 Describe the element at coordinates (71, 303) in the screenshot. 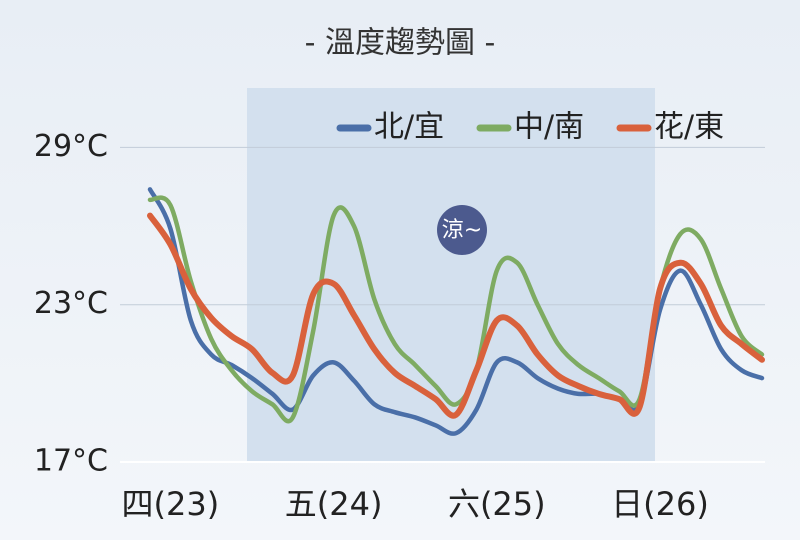

I see `y-tick-label: 23°C` at that location.